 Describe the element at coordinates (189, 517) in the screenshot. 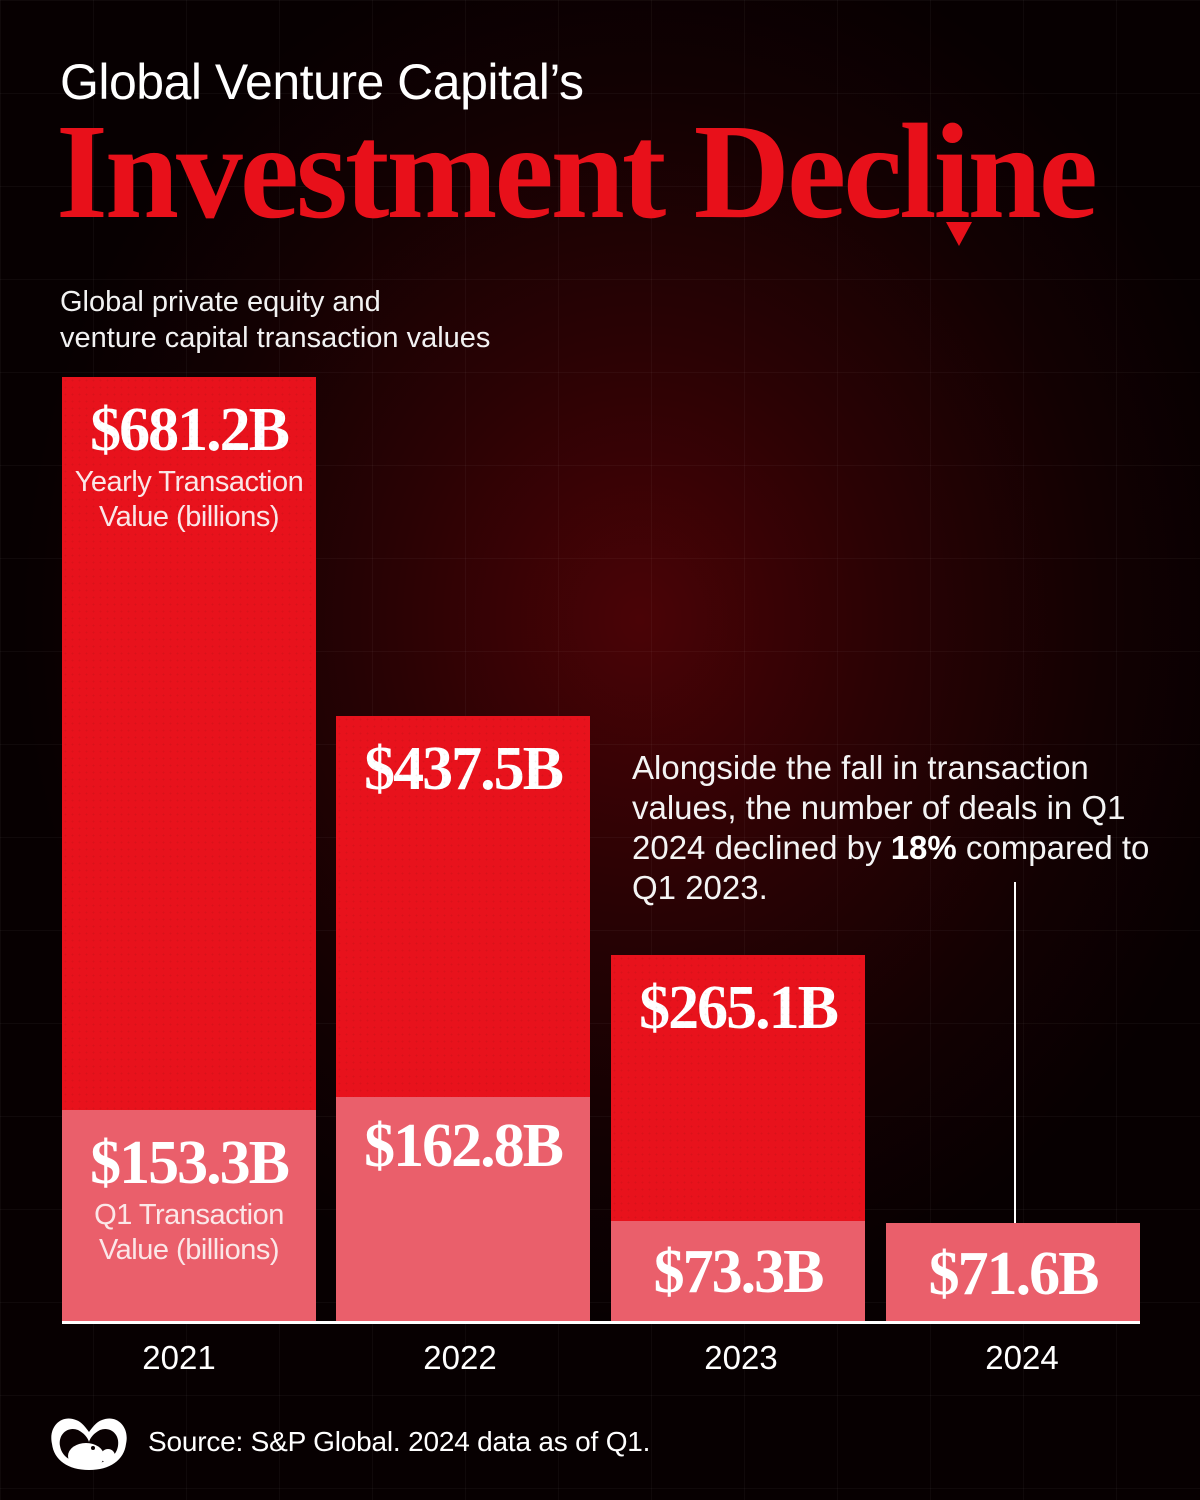

I see `series-label-yearly: Value (billions)` at that location.